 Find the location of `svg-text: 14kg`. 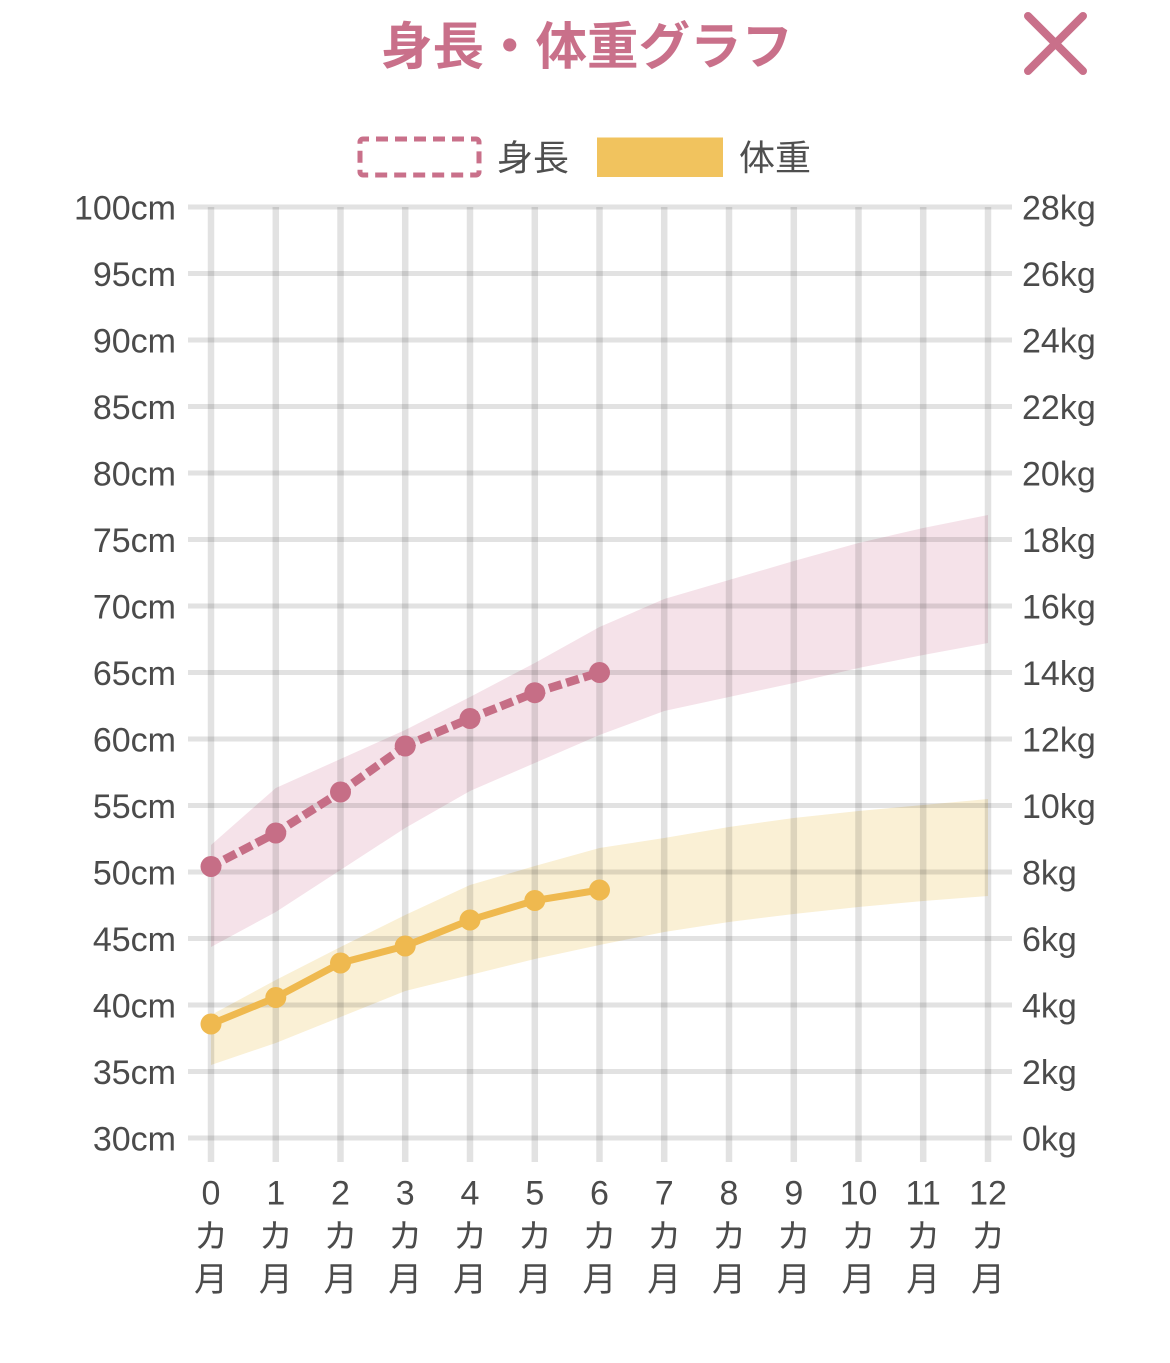

svg-text: 14kg is located at coordinates (1059, 674).